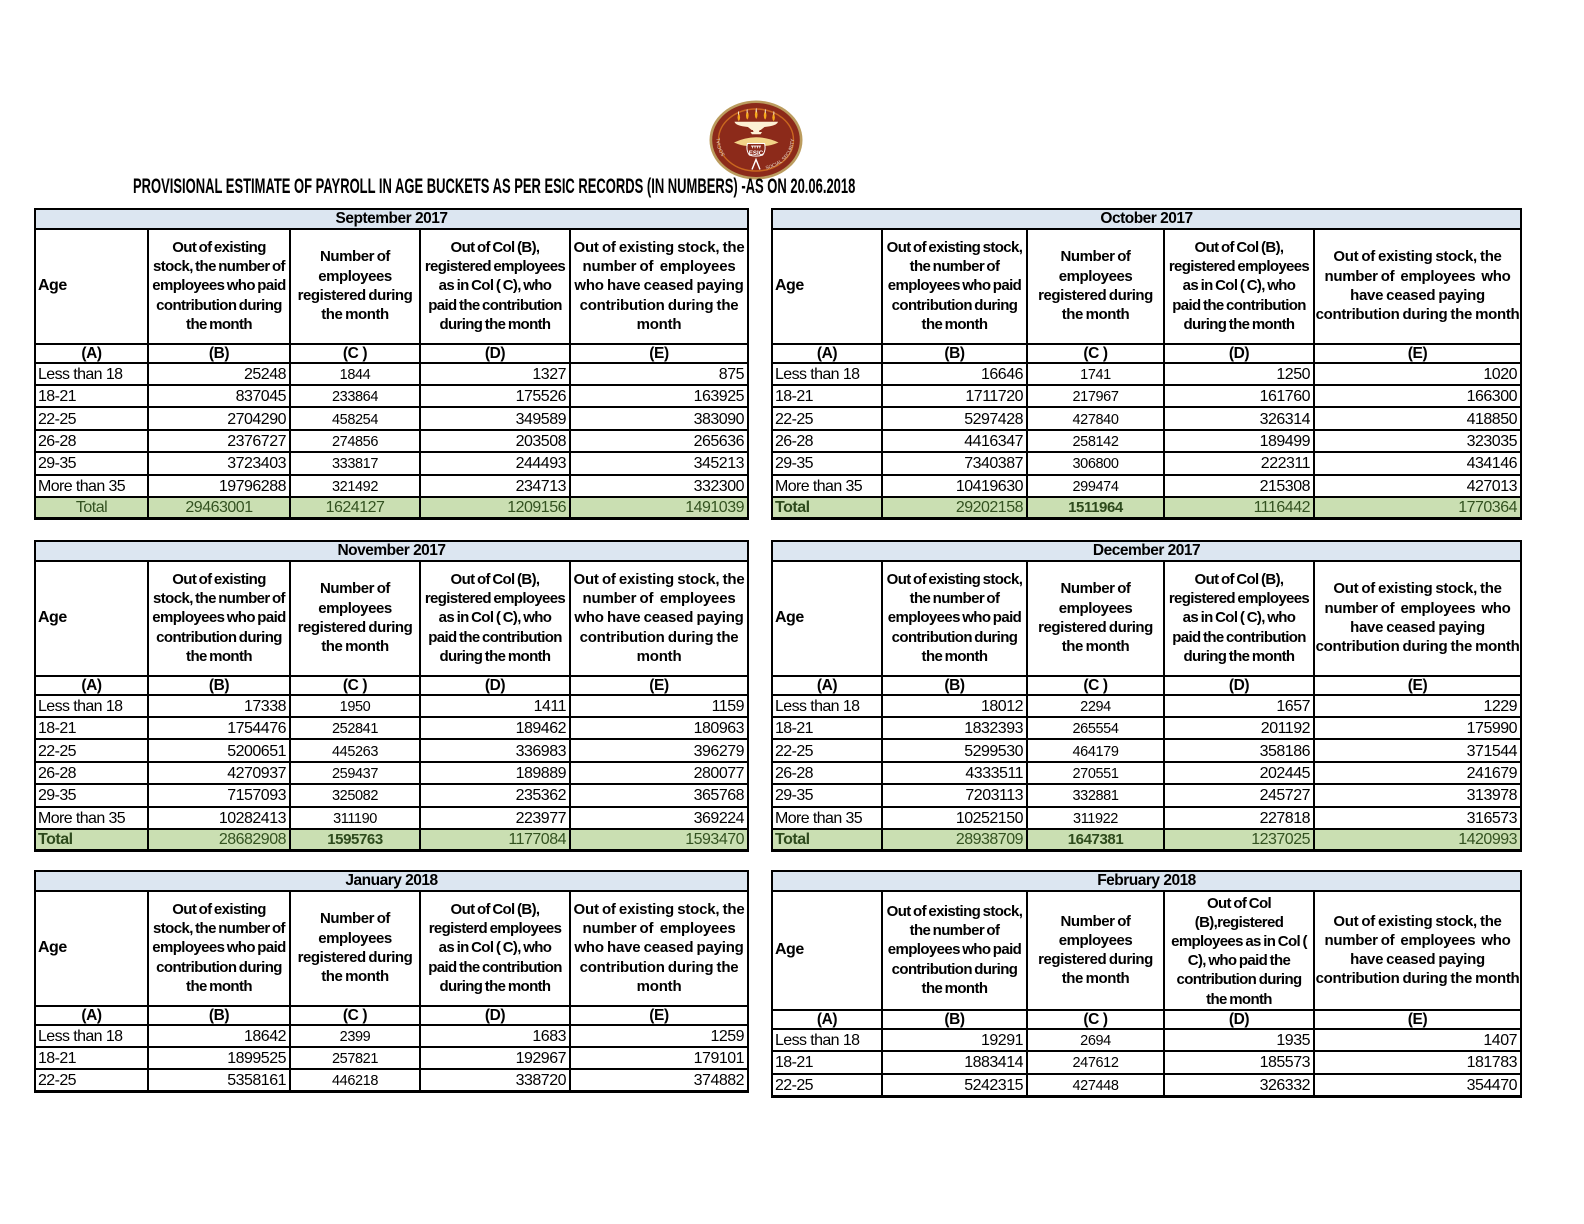 Image resolution: width=1584 pixels, height=1224 pixels. I want to click on svg-text: SOCIAL, so click(721, 147).